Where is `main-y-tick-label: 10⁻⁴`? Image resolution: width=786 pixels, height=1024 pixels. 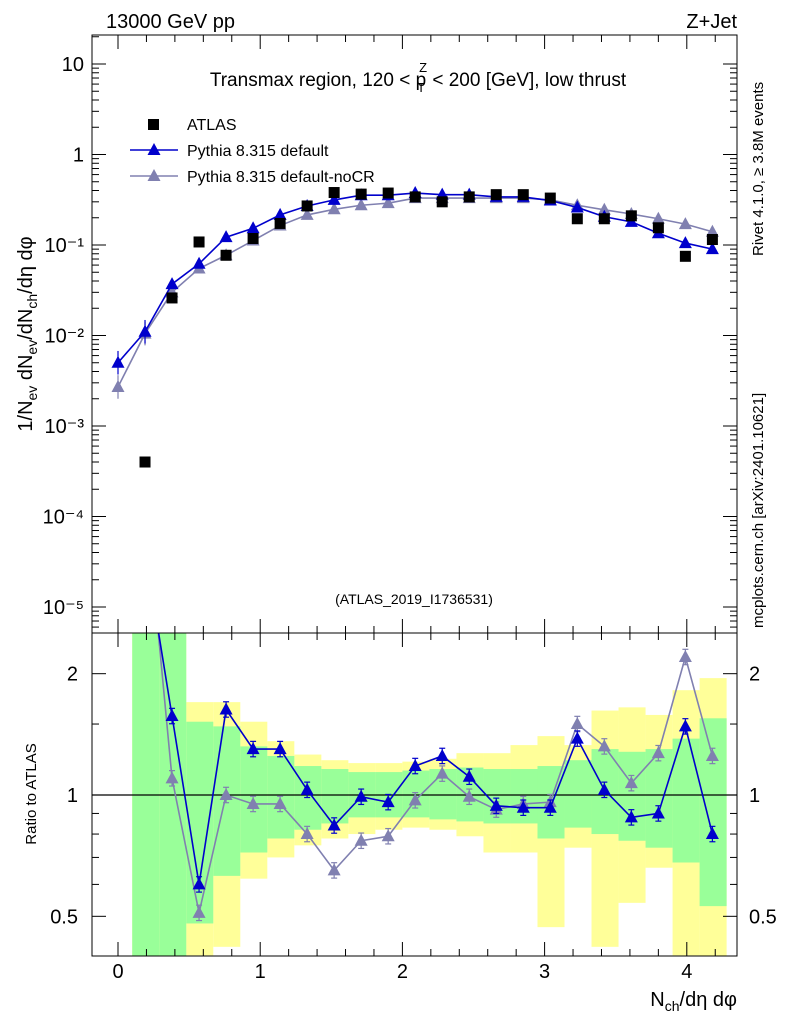 main-y-tick-label: 10⁻⁴ is located at coordinates (63, 518).